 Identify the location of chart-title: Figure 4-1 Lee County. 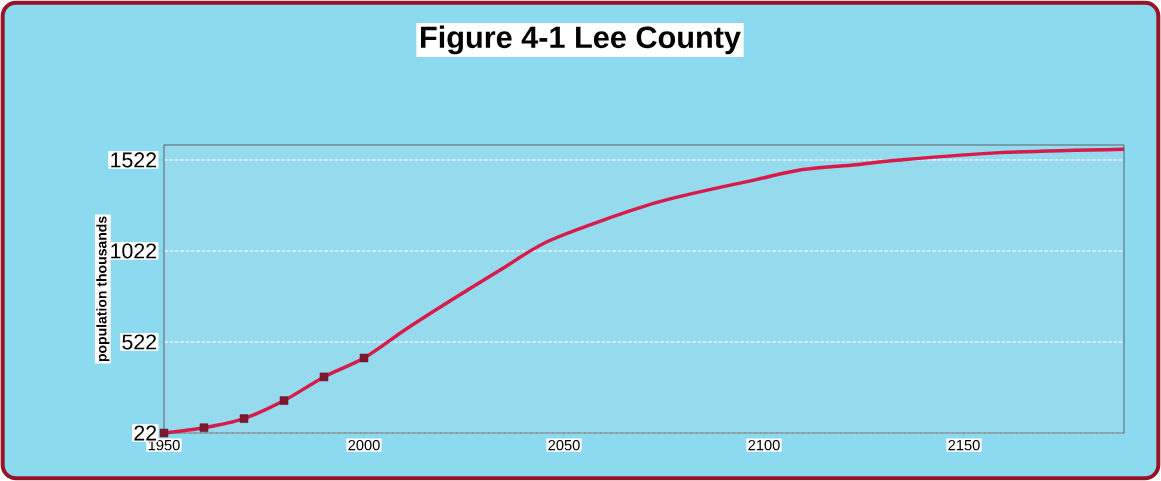
(581, 40).